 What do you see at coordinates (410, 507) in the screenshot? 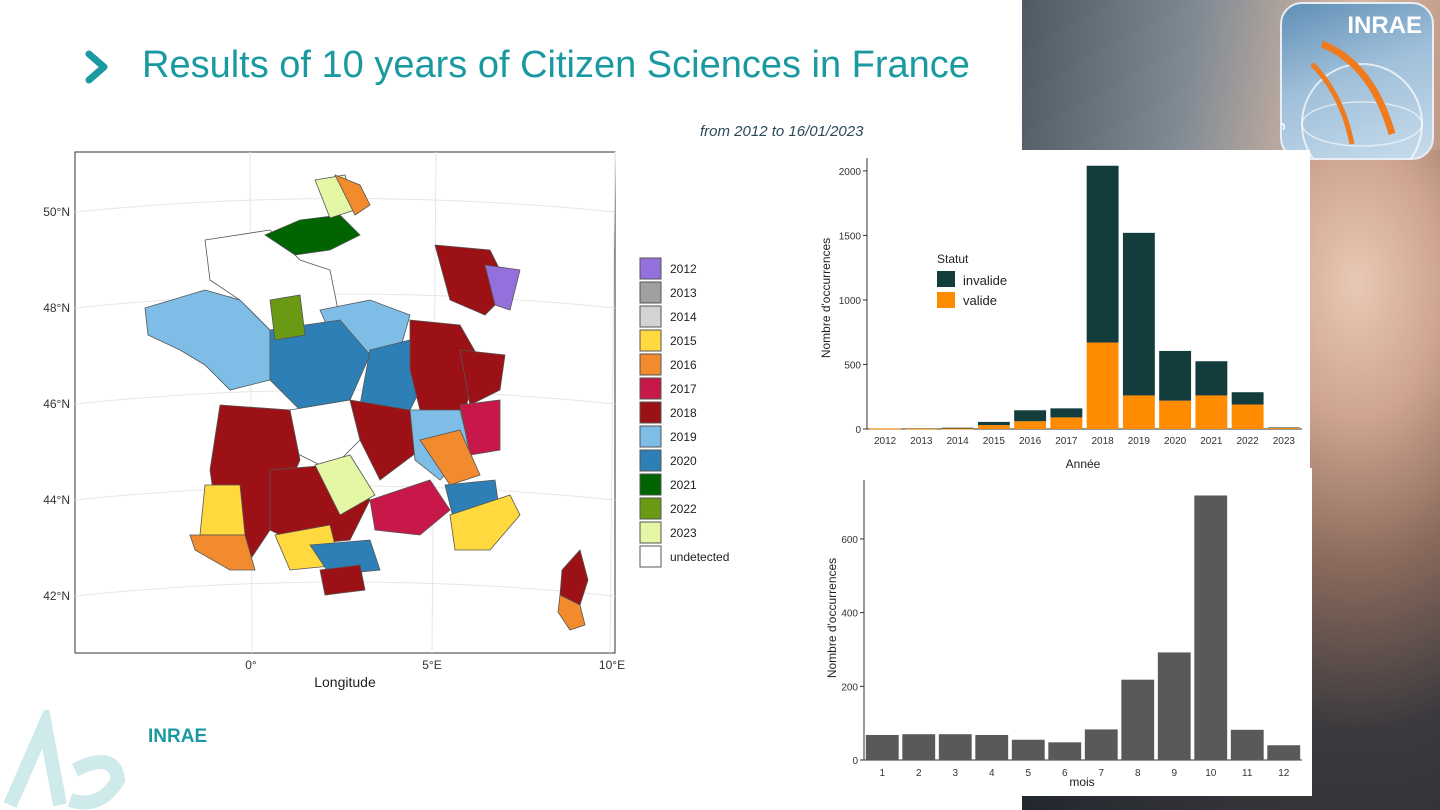
I see `region-provence-pink` at bounding box center [410, 507].